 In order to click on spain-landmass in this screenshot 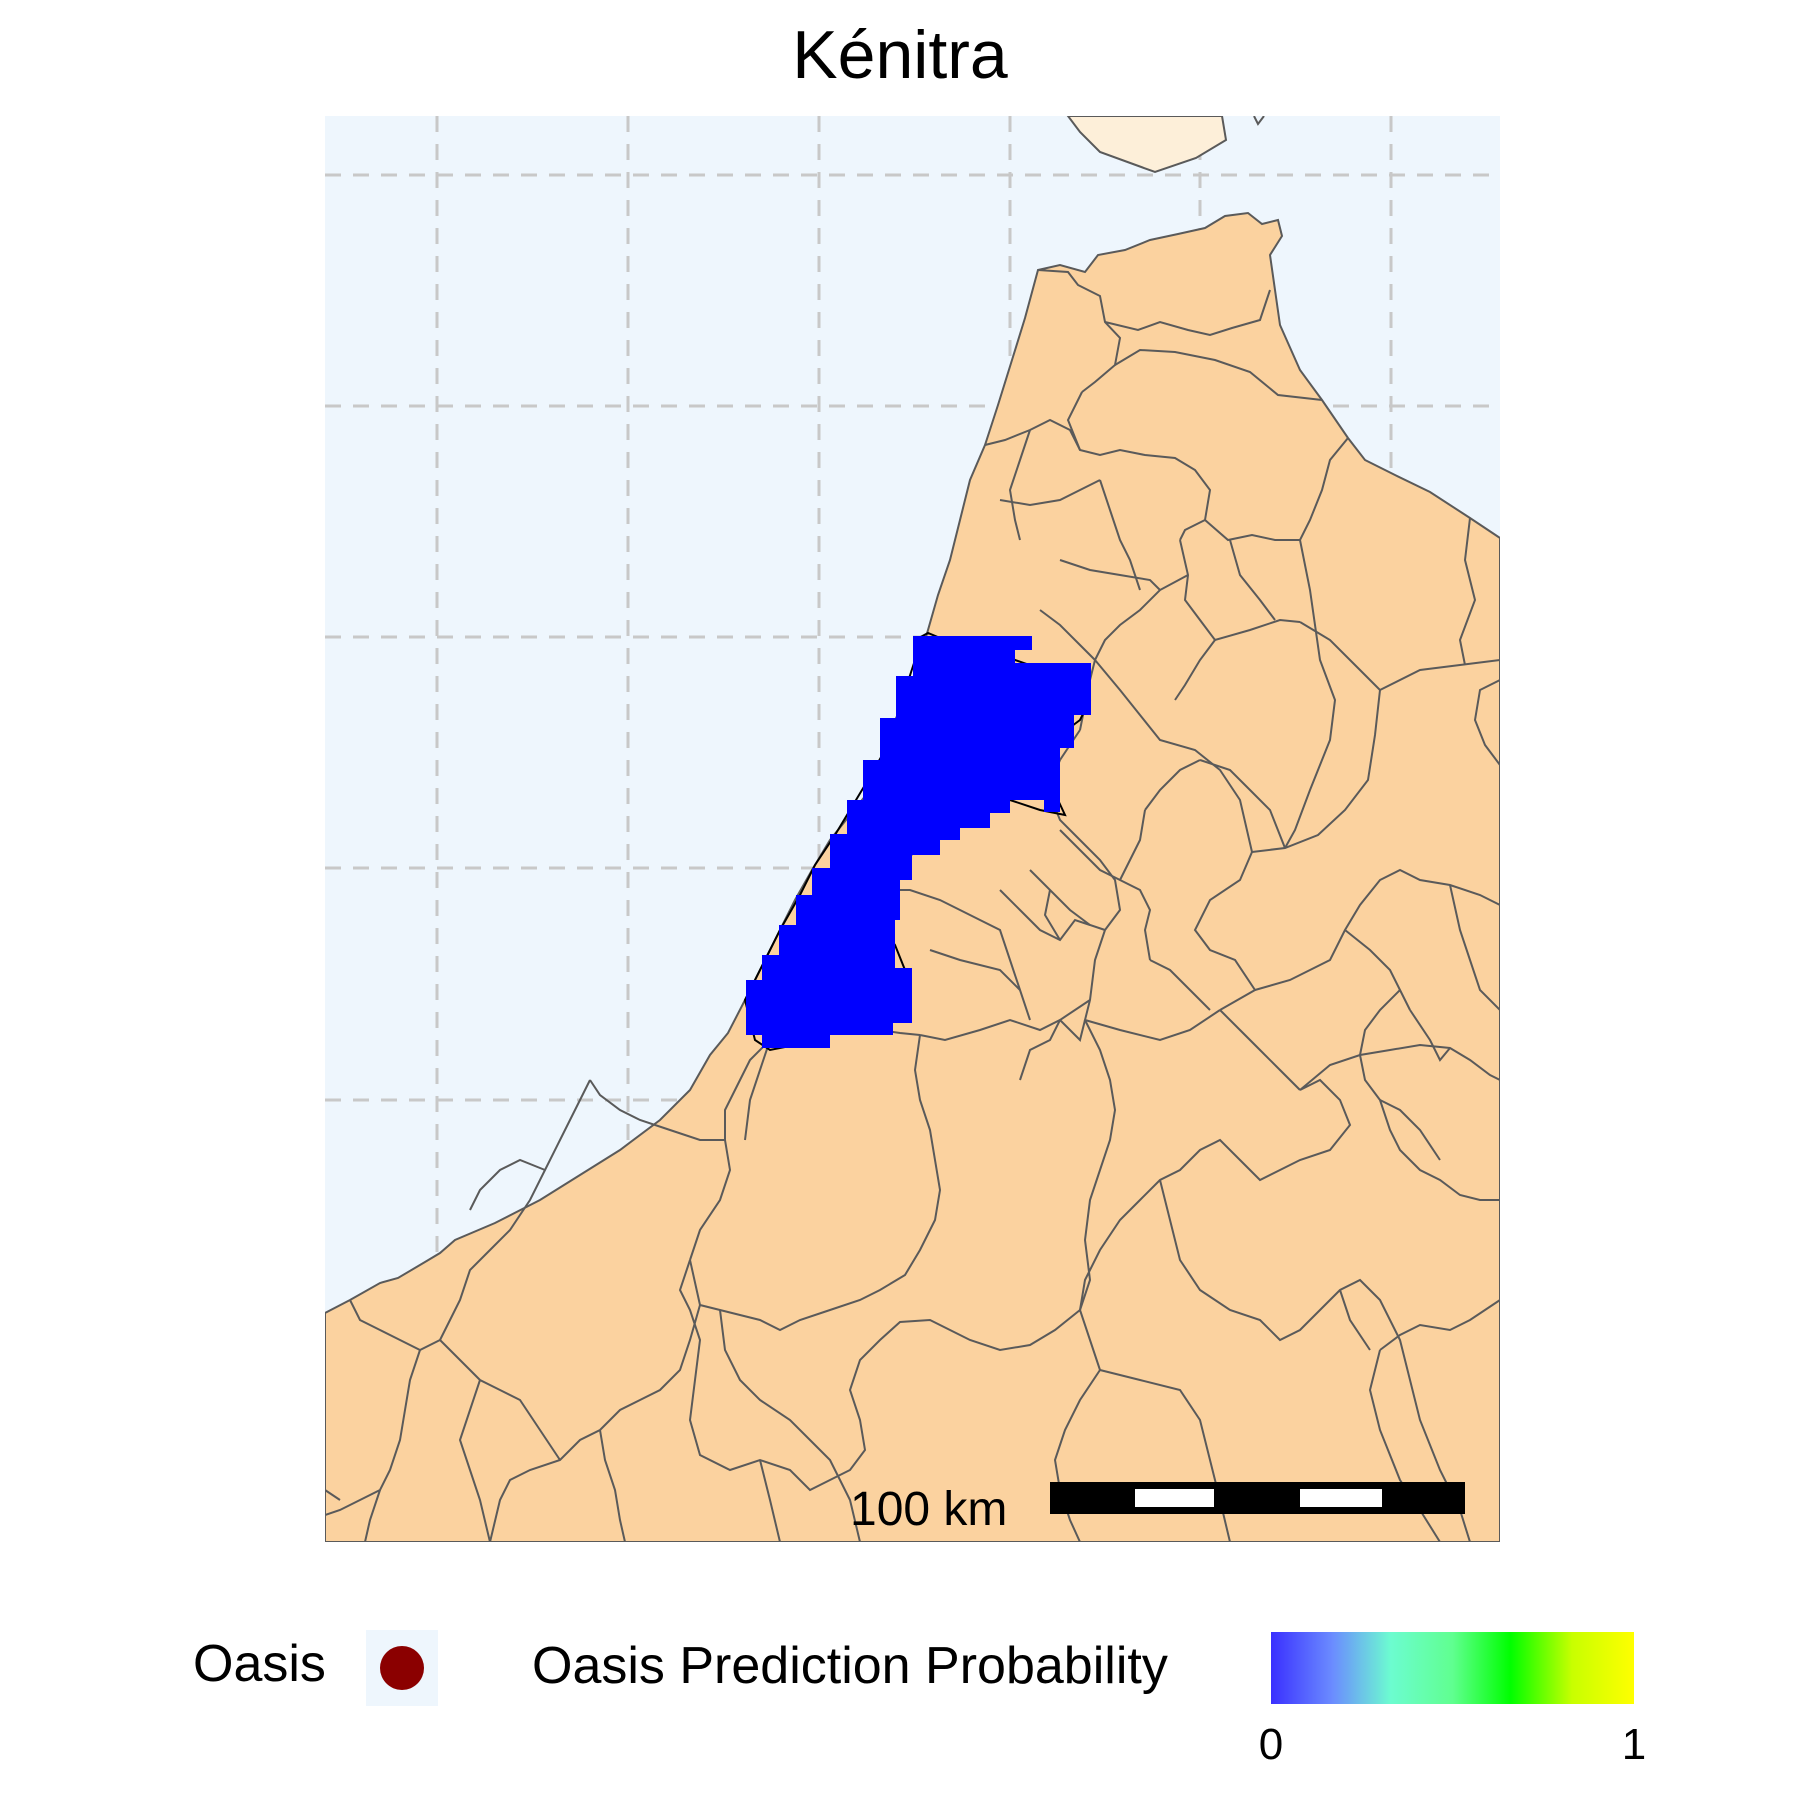, I will do `click(1147, 145)`.